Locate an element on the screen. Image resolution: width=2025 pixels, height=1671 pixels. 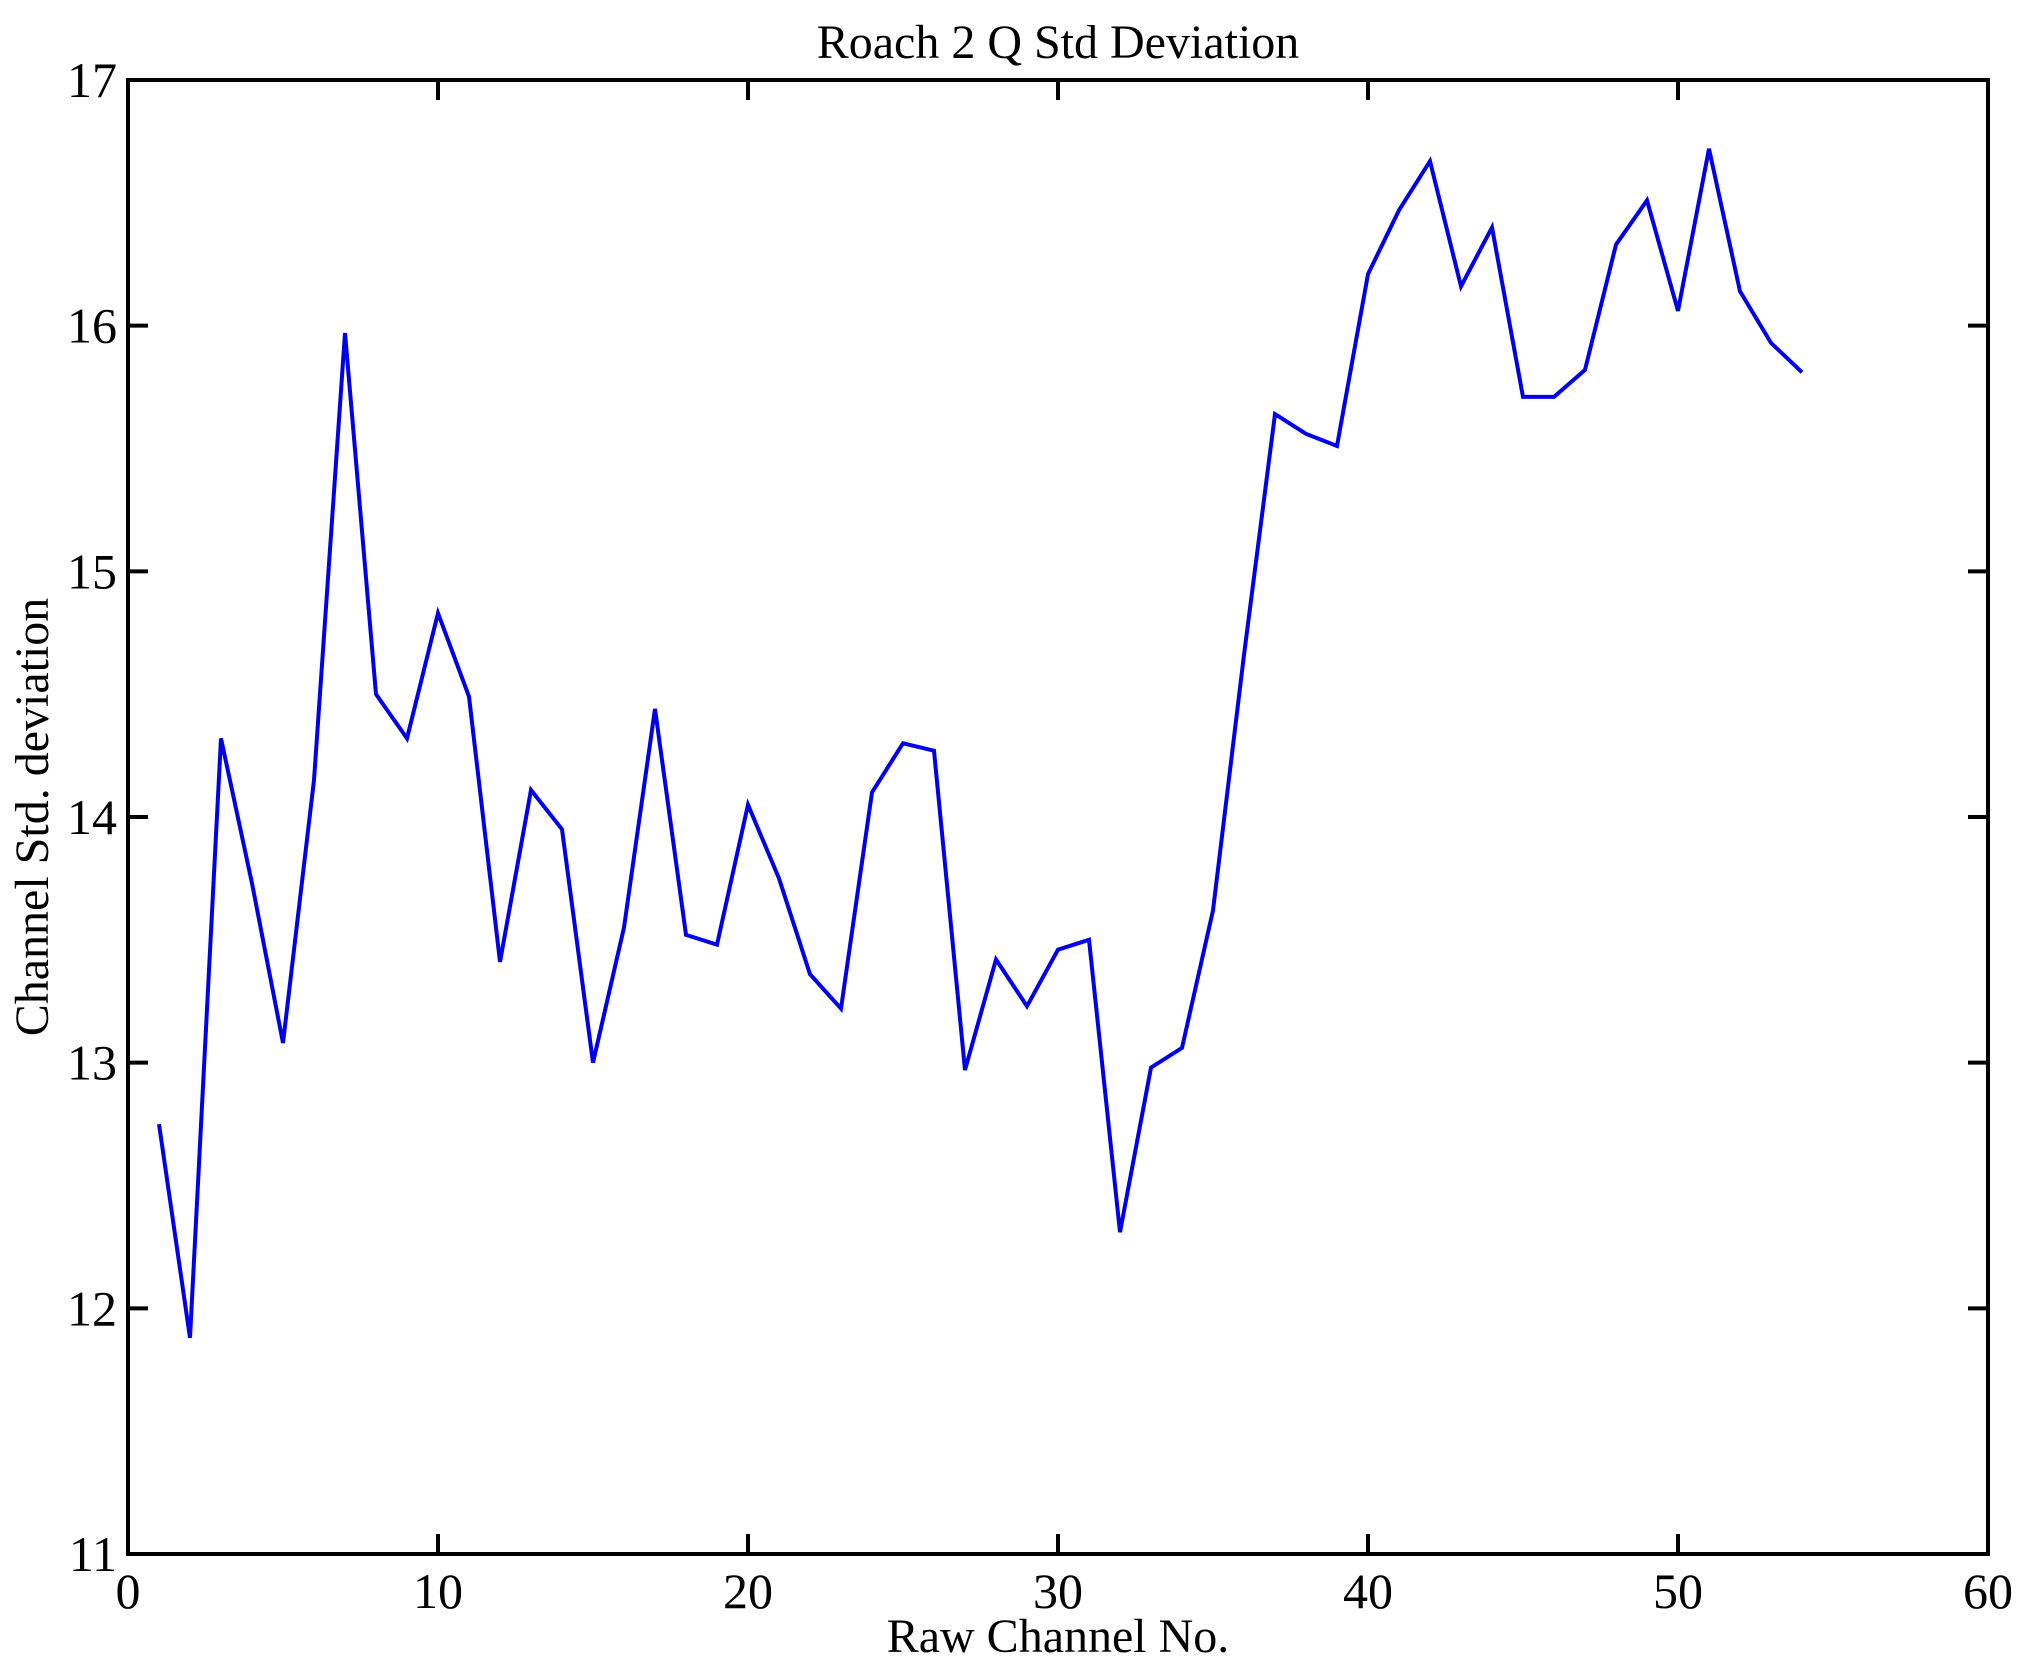
y-tick-labels: 11 12 13 14 15 16 17 is located at coordinates (92, 817).